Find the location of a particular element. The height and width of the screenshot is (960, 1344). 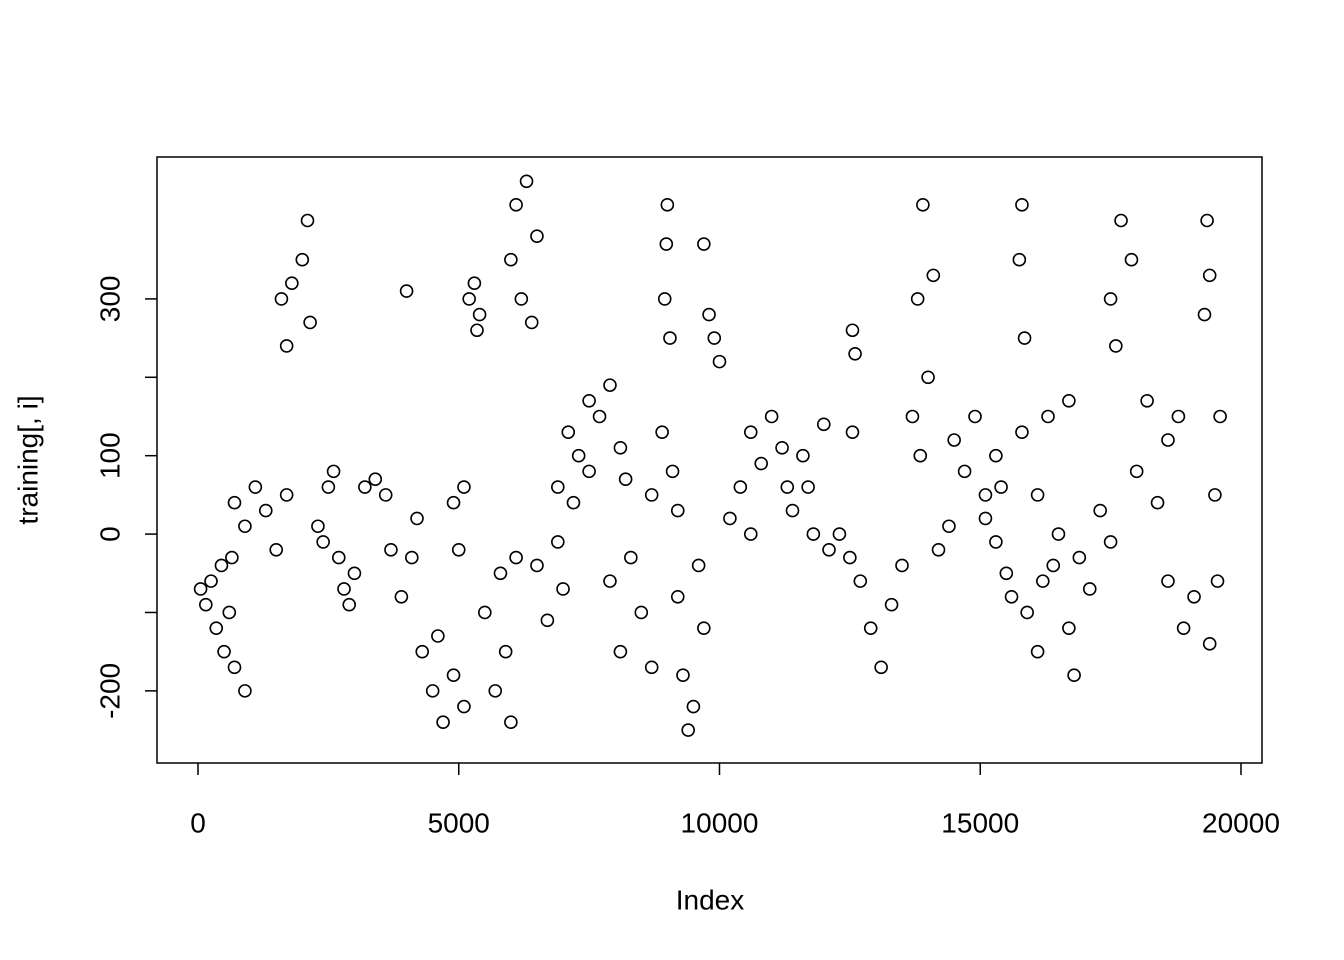

x-tick-label: 0 is located at coordinates (198, 822).